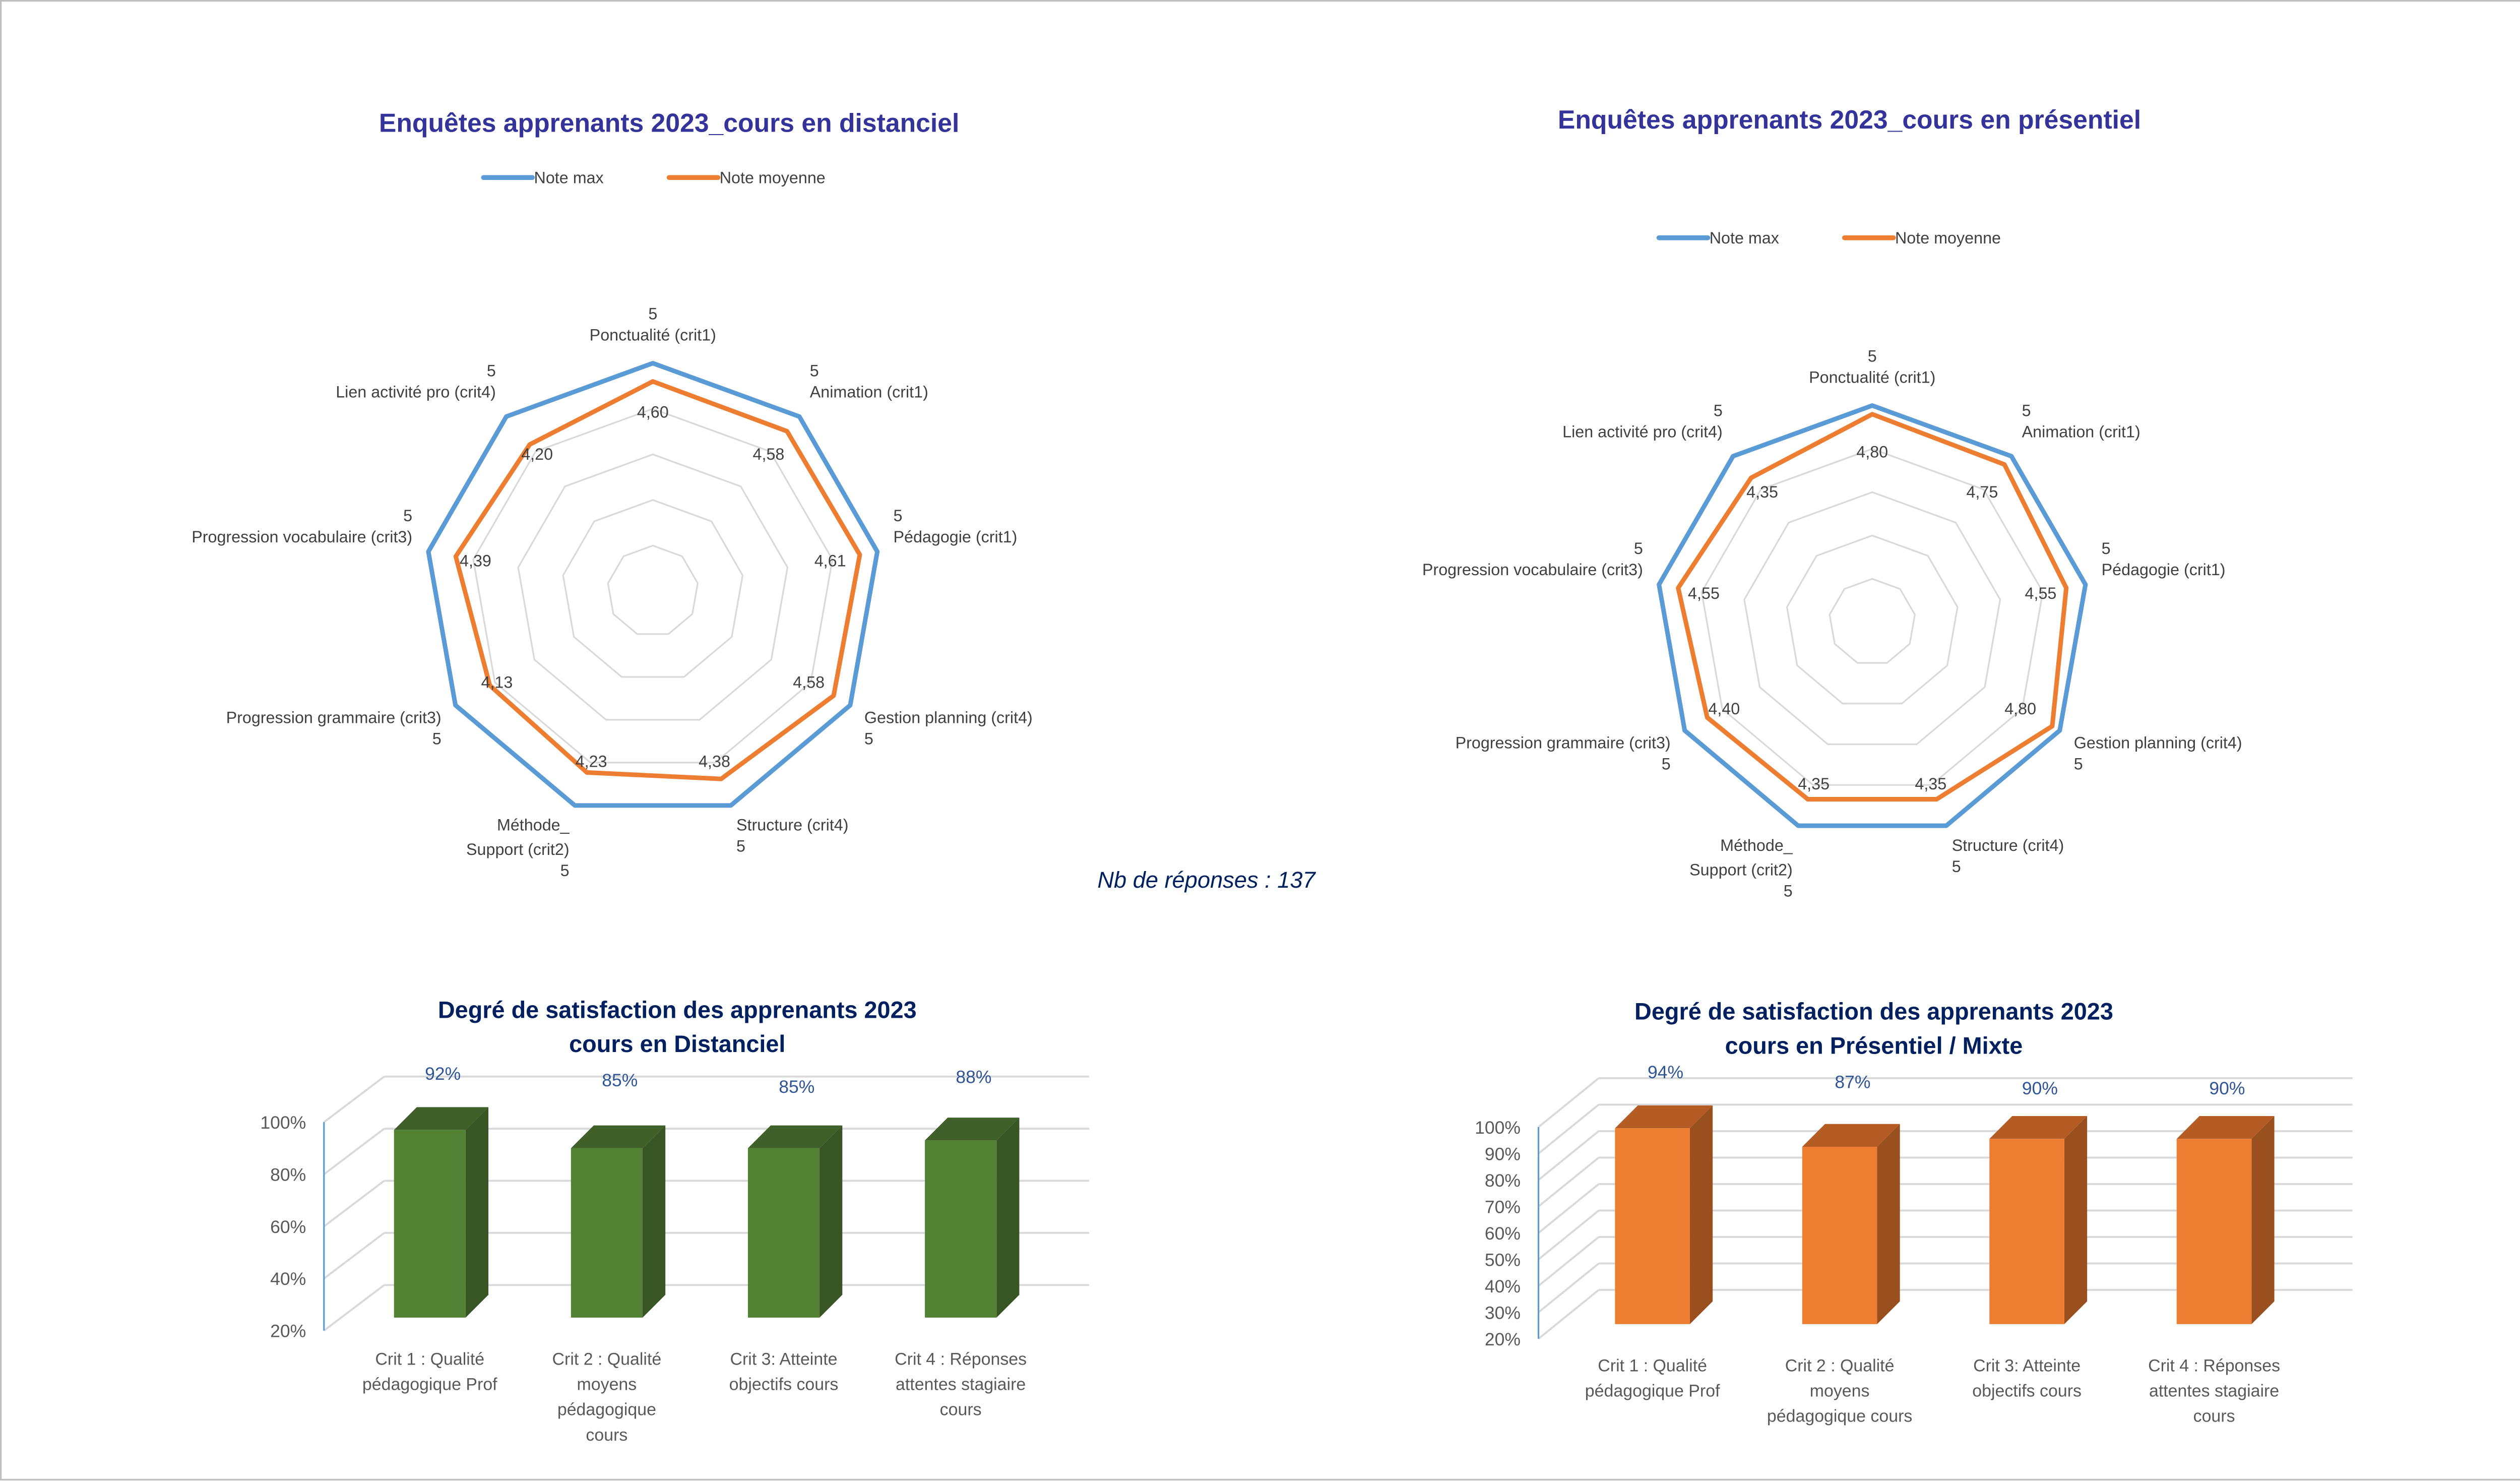 The image size is (2520, 1482). I want to click on series-line-note-moyenne, so click(1872, 607).